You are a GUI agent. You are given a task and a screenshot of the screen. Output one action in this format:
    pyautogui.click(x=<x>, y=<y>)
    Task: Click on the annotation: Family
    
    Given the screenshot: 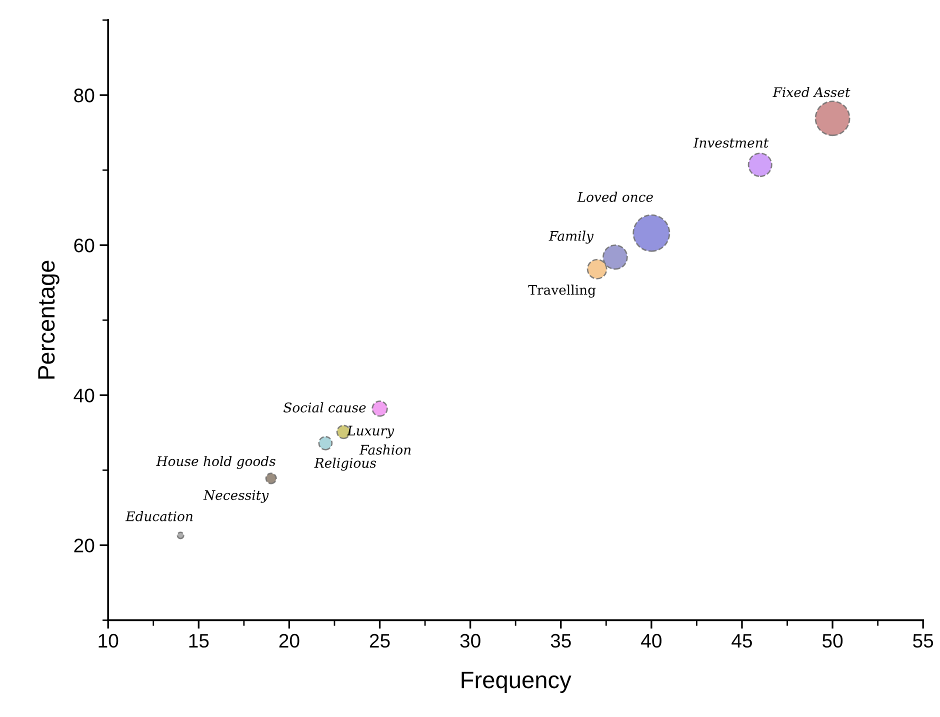 What is the action you would take?
    pyautogui.click(x=571, y=237)
    